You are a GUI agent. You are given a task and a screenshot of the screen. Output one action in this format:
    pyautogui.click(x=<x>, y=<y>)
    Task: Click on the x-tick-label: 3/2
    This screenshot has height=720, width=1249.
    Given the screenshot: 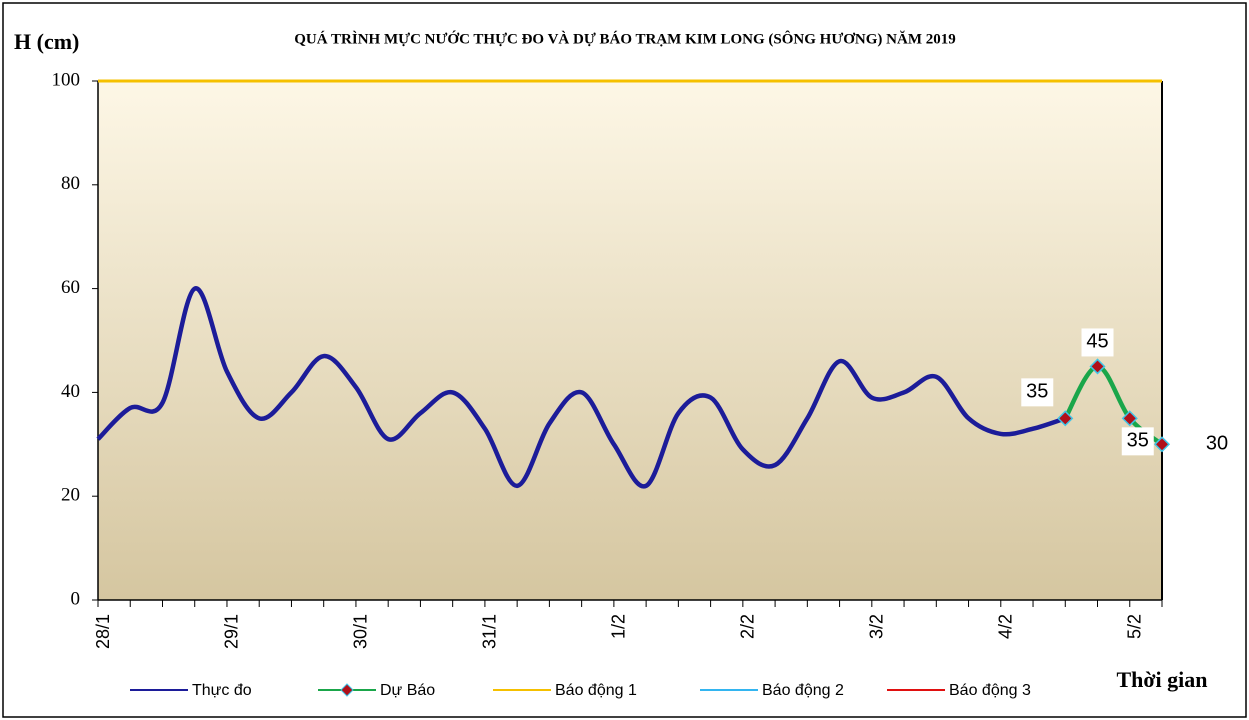 What is the action you would take?
    pyautogui.click(x=877, y=626)
    